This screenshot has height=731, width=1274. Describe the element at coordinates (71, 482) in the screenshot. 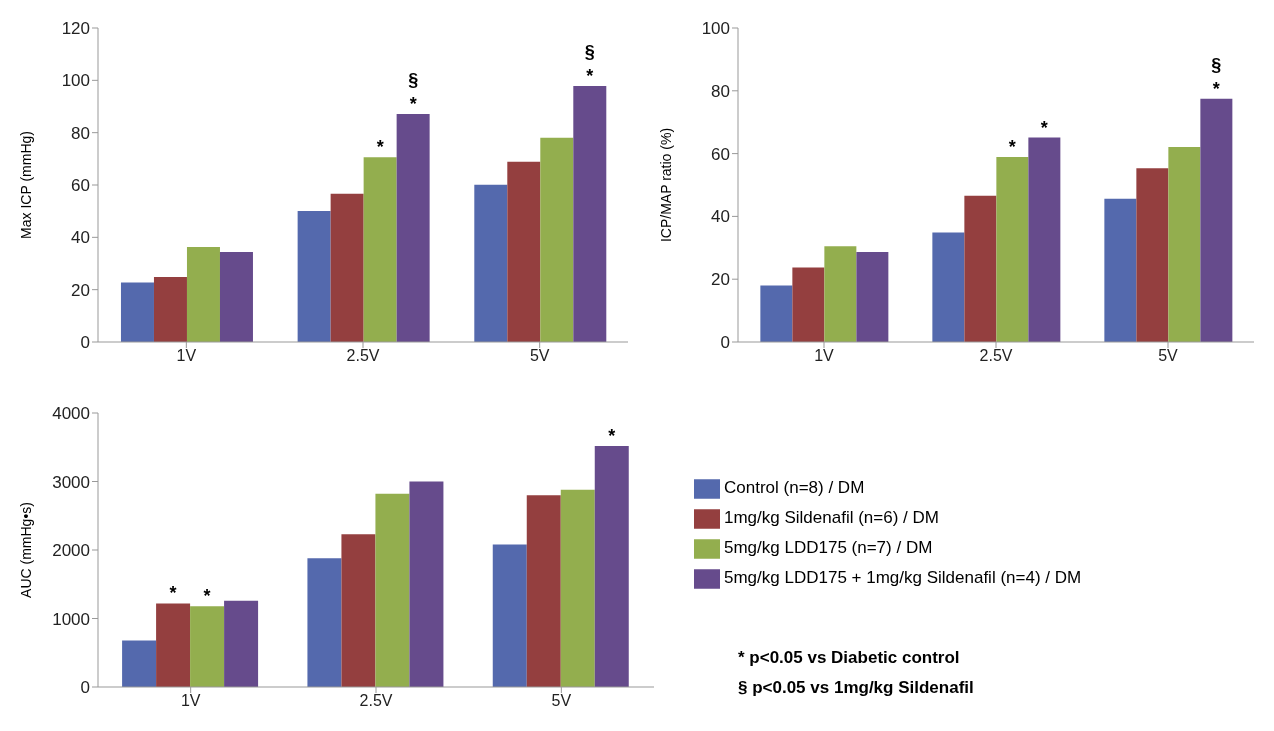

I see `y-tick-label: 3000` at that location.